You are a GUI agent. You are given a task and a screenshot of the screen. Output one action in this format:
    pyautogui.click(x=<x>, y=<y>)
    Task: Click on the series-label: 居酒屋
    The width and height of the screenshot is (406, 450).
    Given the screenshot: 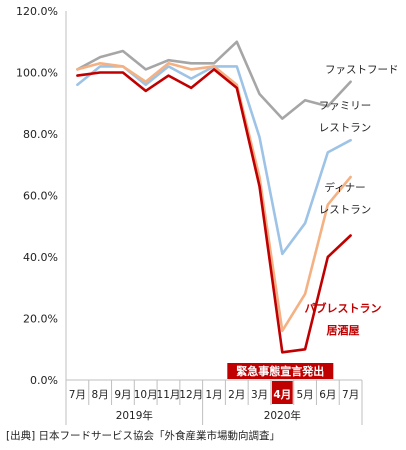 What is the action you would take?
    pyautogui.click(x=343, y=330)
    